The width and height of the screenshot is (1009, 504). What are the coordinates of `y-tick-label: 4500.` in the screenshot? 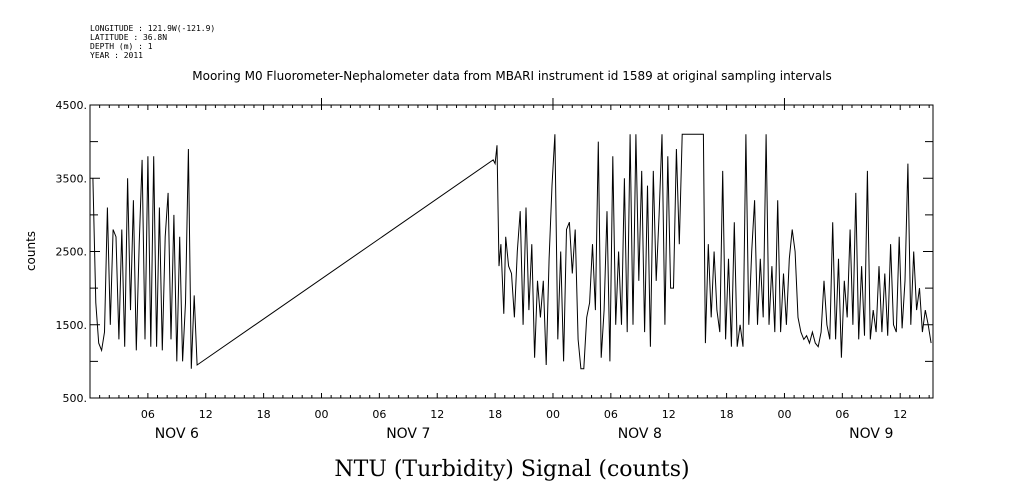 It's located at (72, 105).